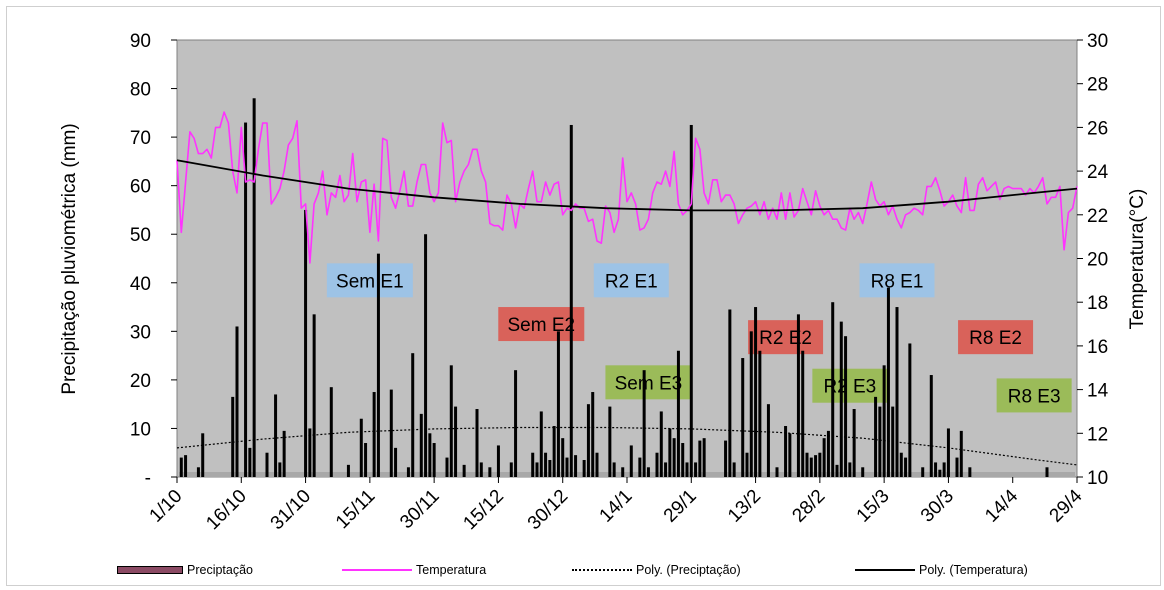  Describe the element at coordinates (414, 570) in the screenshot. I see `legend-item-temperature: Temperatura` at that location.